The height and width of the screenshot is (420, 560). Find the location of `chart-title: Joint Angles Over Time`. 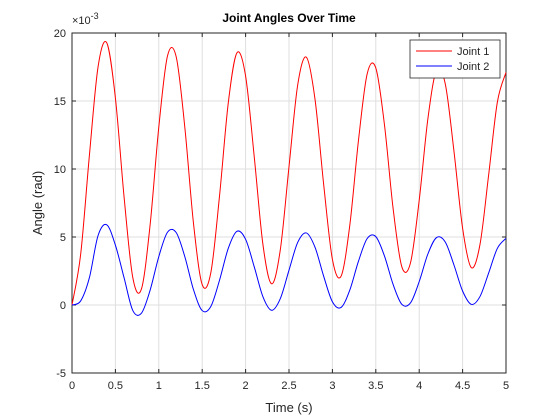

chart-title: Joint Angles Over Time is located at coordinates (289, 18).